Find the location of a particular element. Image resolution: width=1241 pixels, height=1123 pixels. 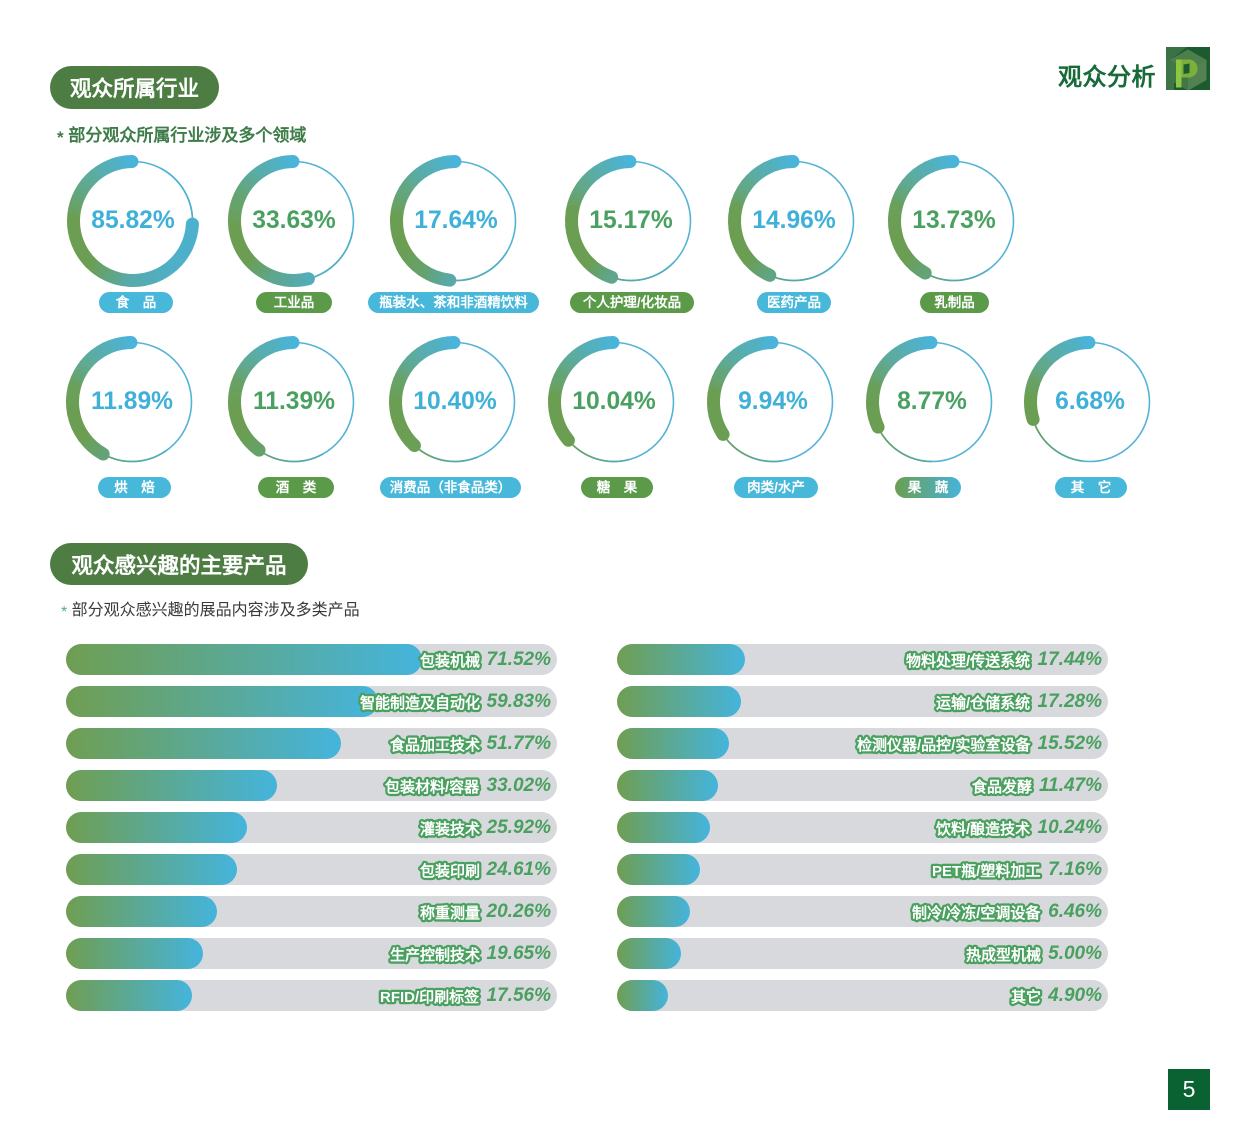

svg-text: 饮料/酿造技术 is located at coordinates (982, 829).